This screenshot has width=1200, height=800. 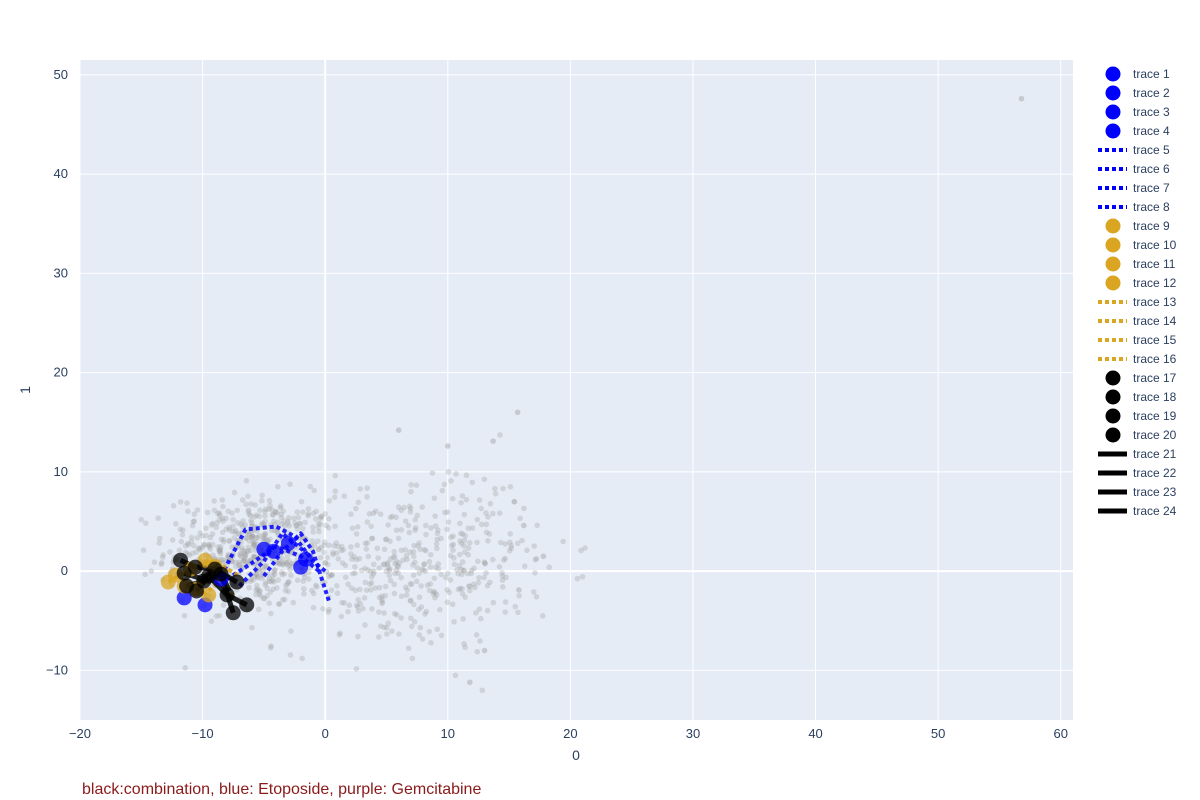 What do you see at coordinates (1134, 169) in the screenshot?
I see `legend-item: trace 6` at bounding box center [1134, 169].